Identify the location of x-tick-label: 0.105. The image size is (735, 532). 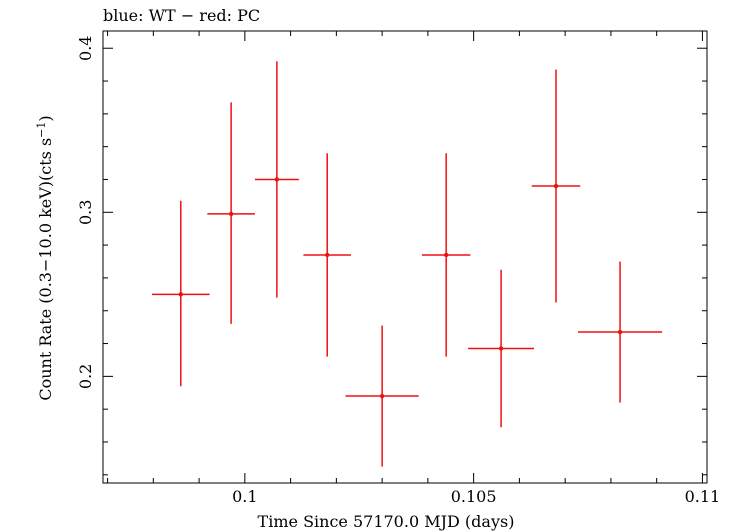
(474, 496).